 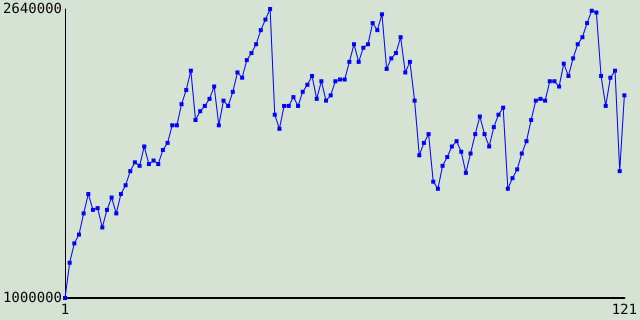 I want to click on x-tick-label: 121, so click(x=625, y=310).